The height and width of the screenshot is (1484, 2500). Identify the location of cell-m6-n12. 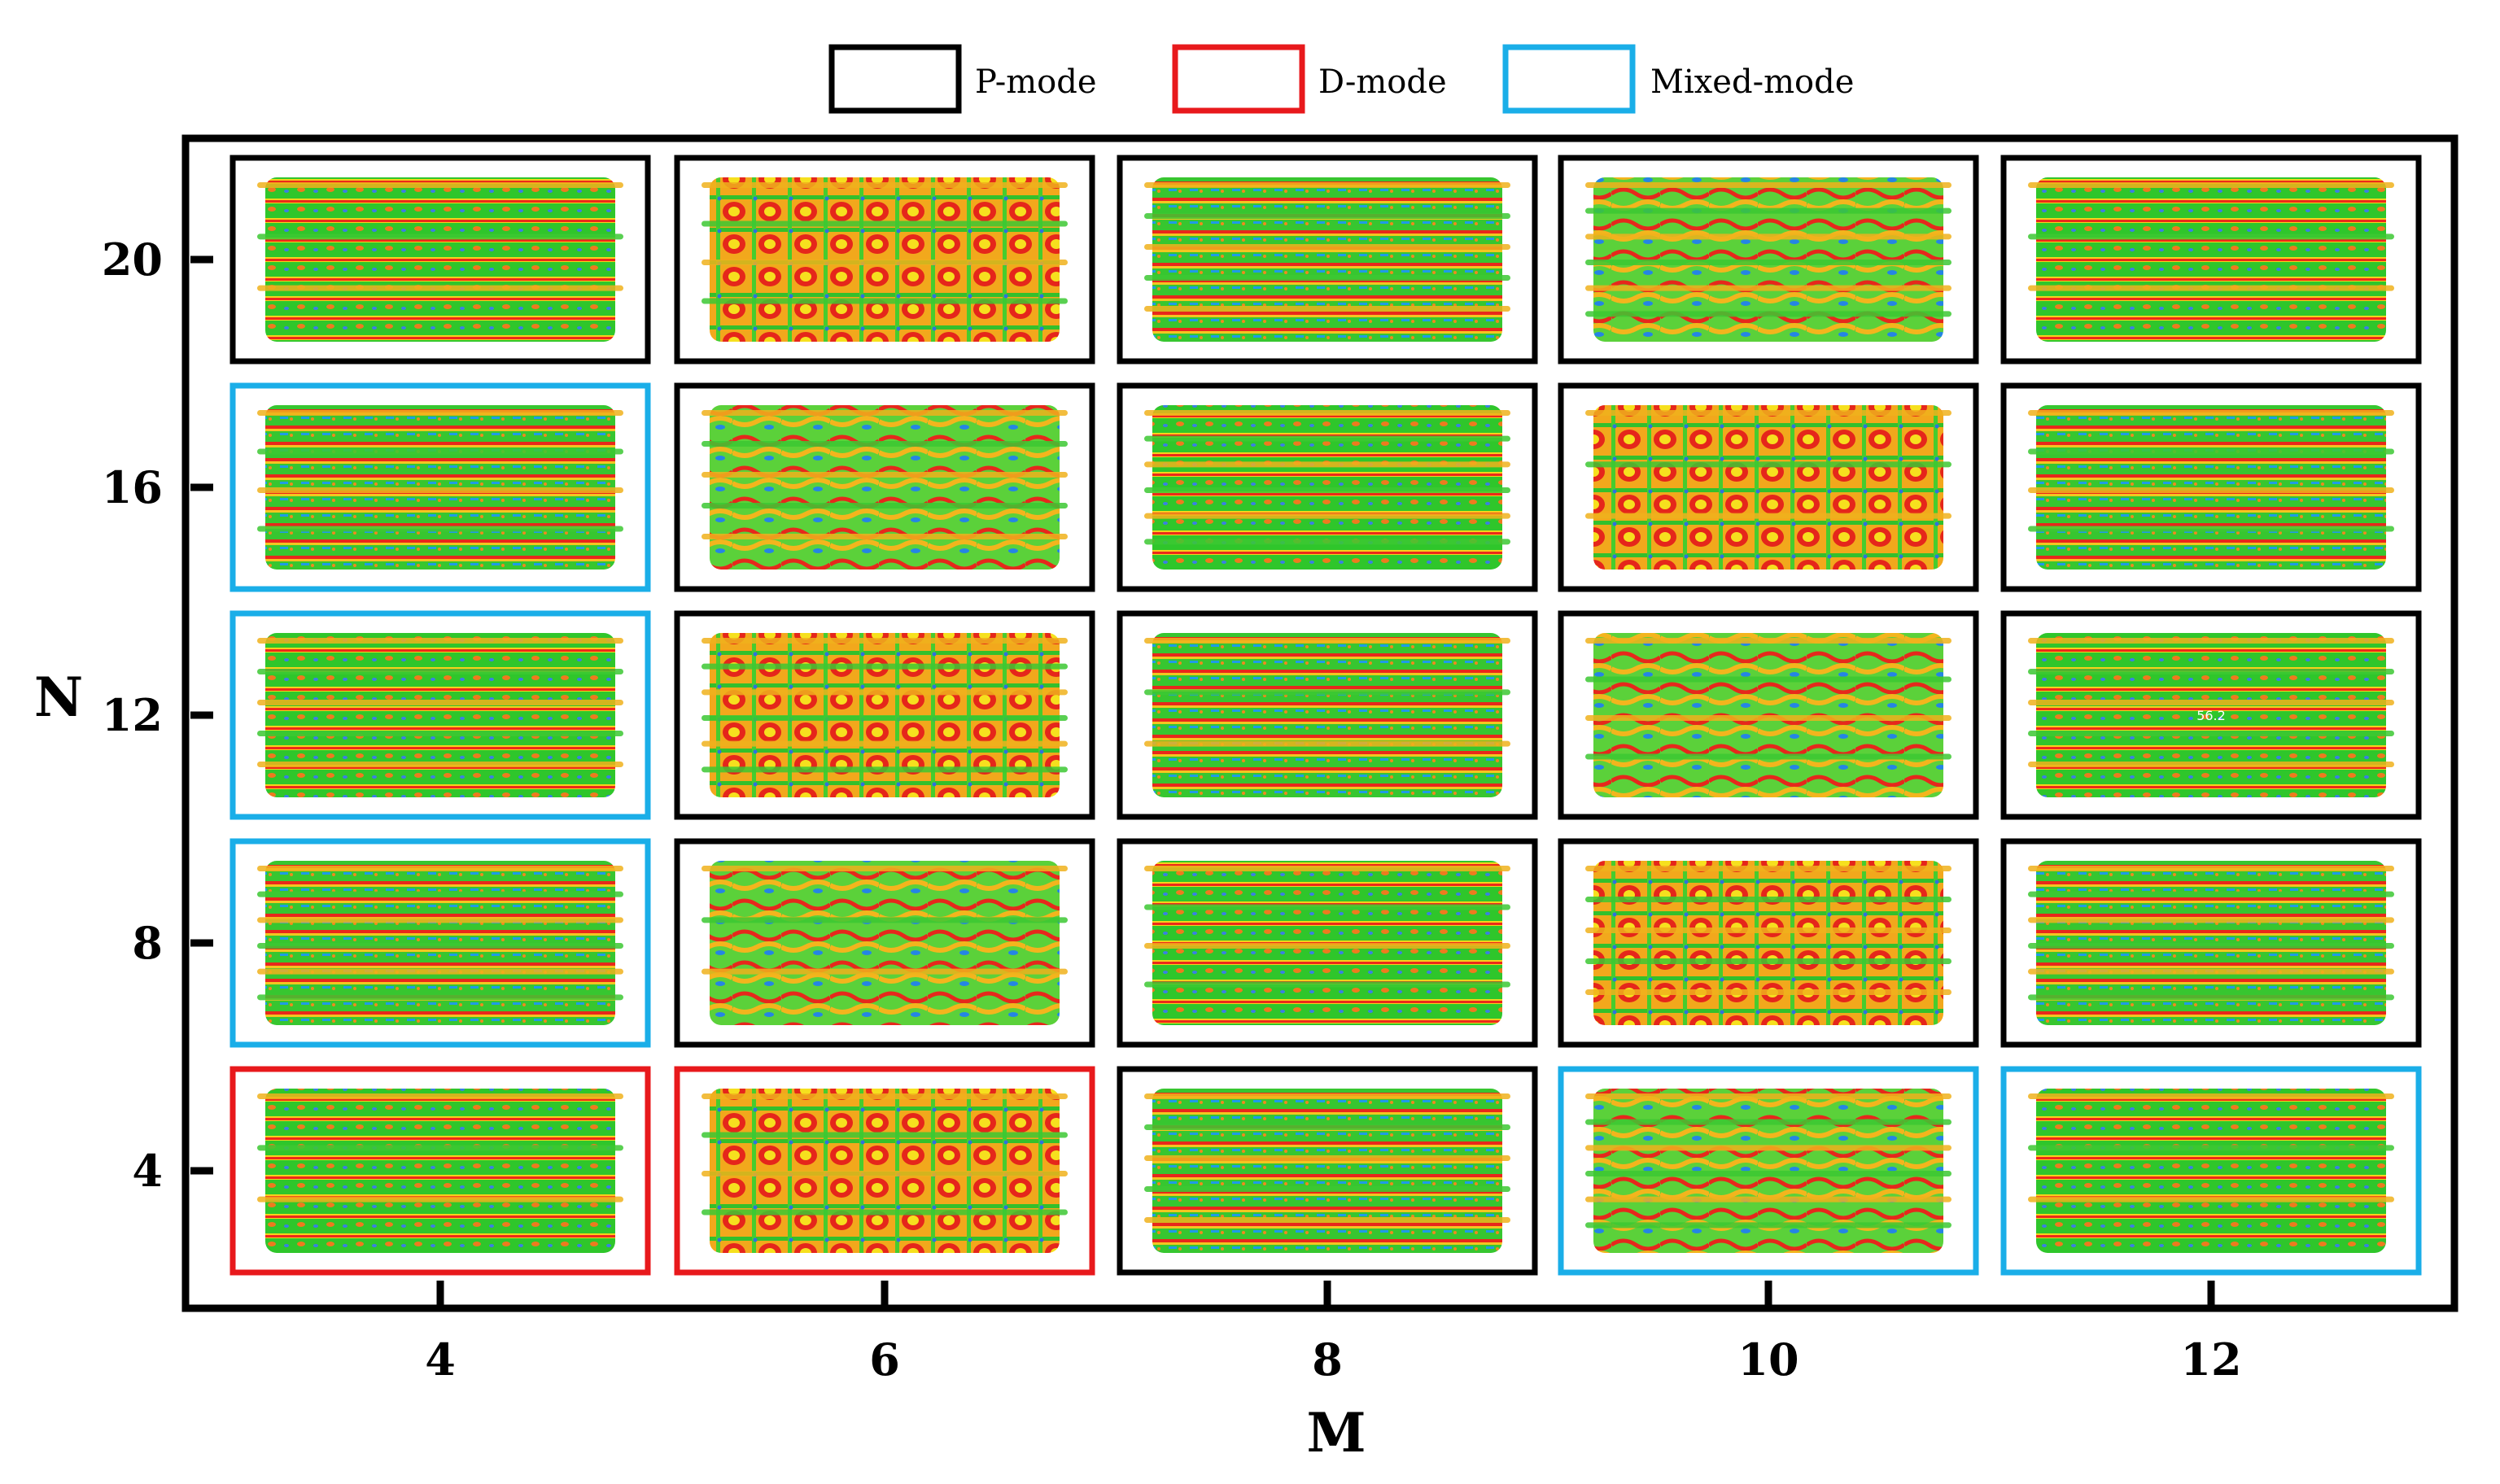
(884, 715).